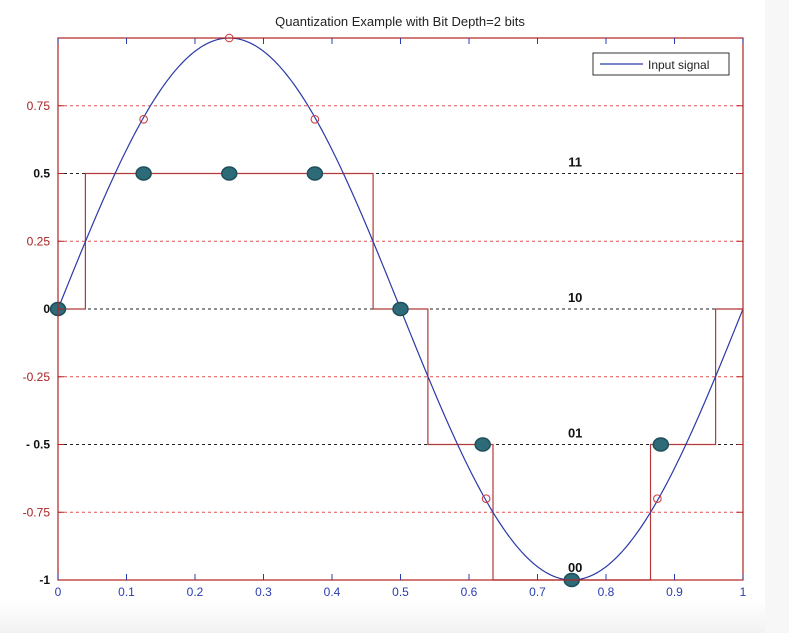 Image resolution: width=789 pixels, height=638 pixels. I want to click on x-tick-label: 1, so click(743, 592).